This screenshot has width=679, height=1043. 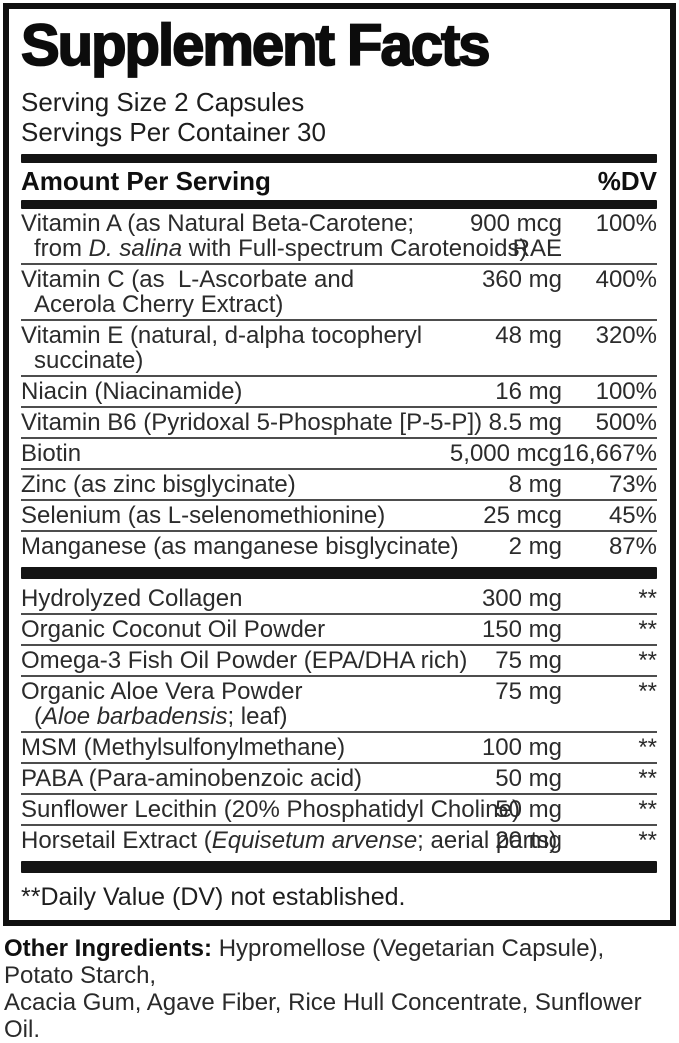 I want to click on serving-size-text: Serving Size 2 Capsules, so click(x=163, y=102).